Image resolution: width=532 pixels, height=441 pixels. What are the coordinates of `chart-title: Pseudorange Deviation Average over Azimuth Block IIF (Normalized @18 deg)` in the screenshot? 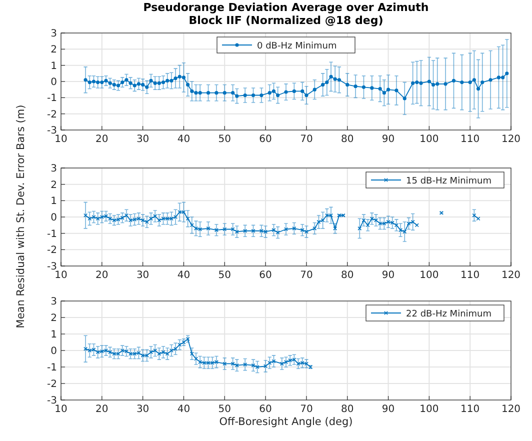 It's located at (286, 14).